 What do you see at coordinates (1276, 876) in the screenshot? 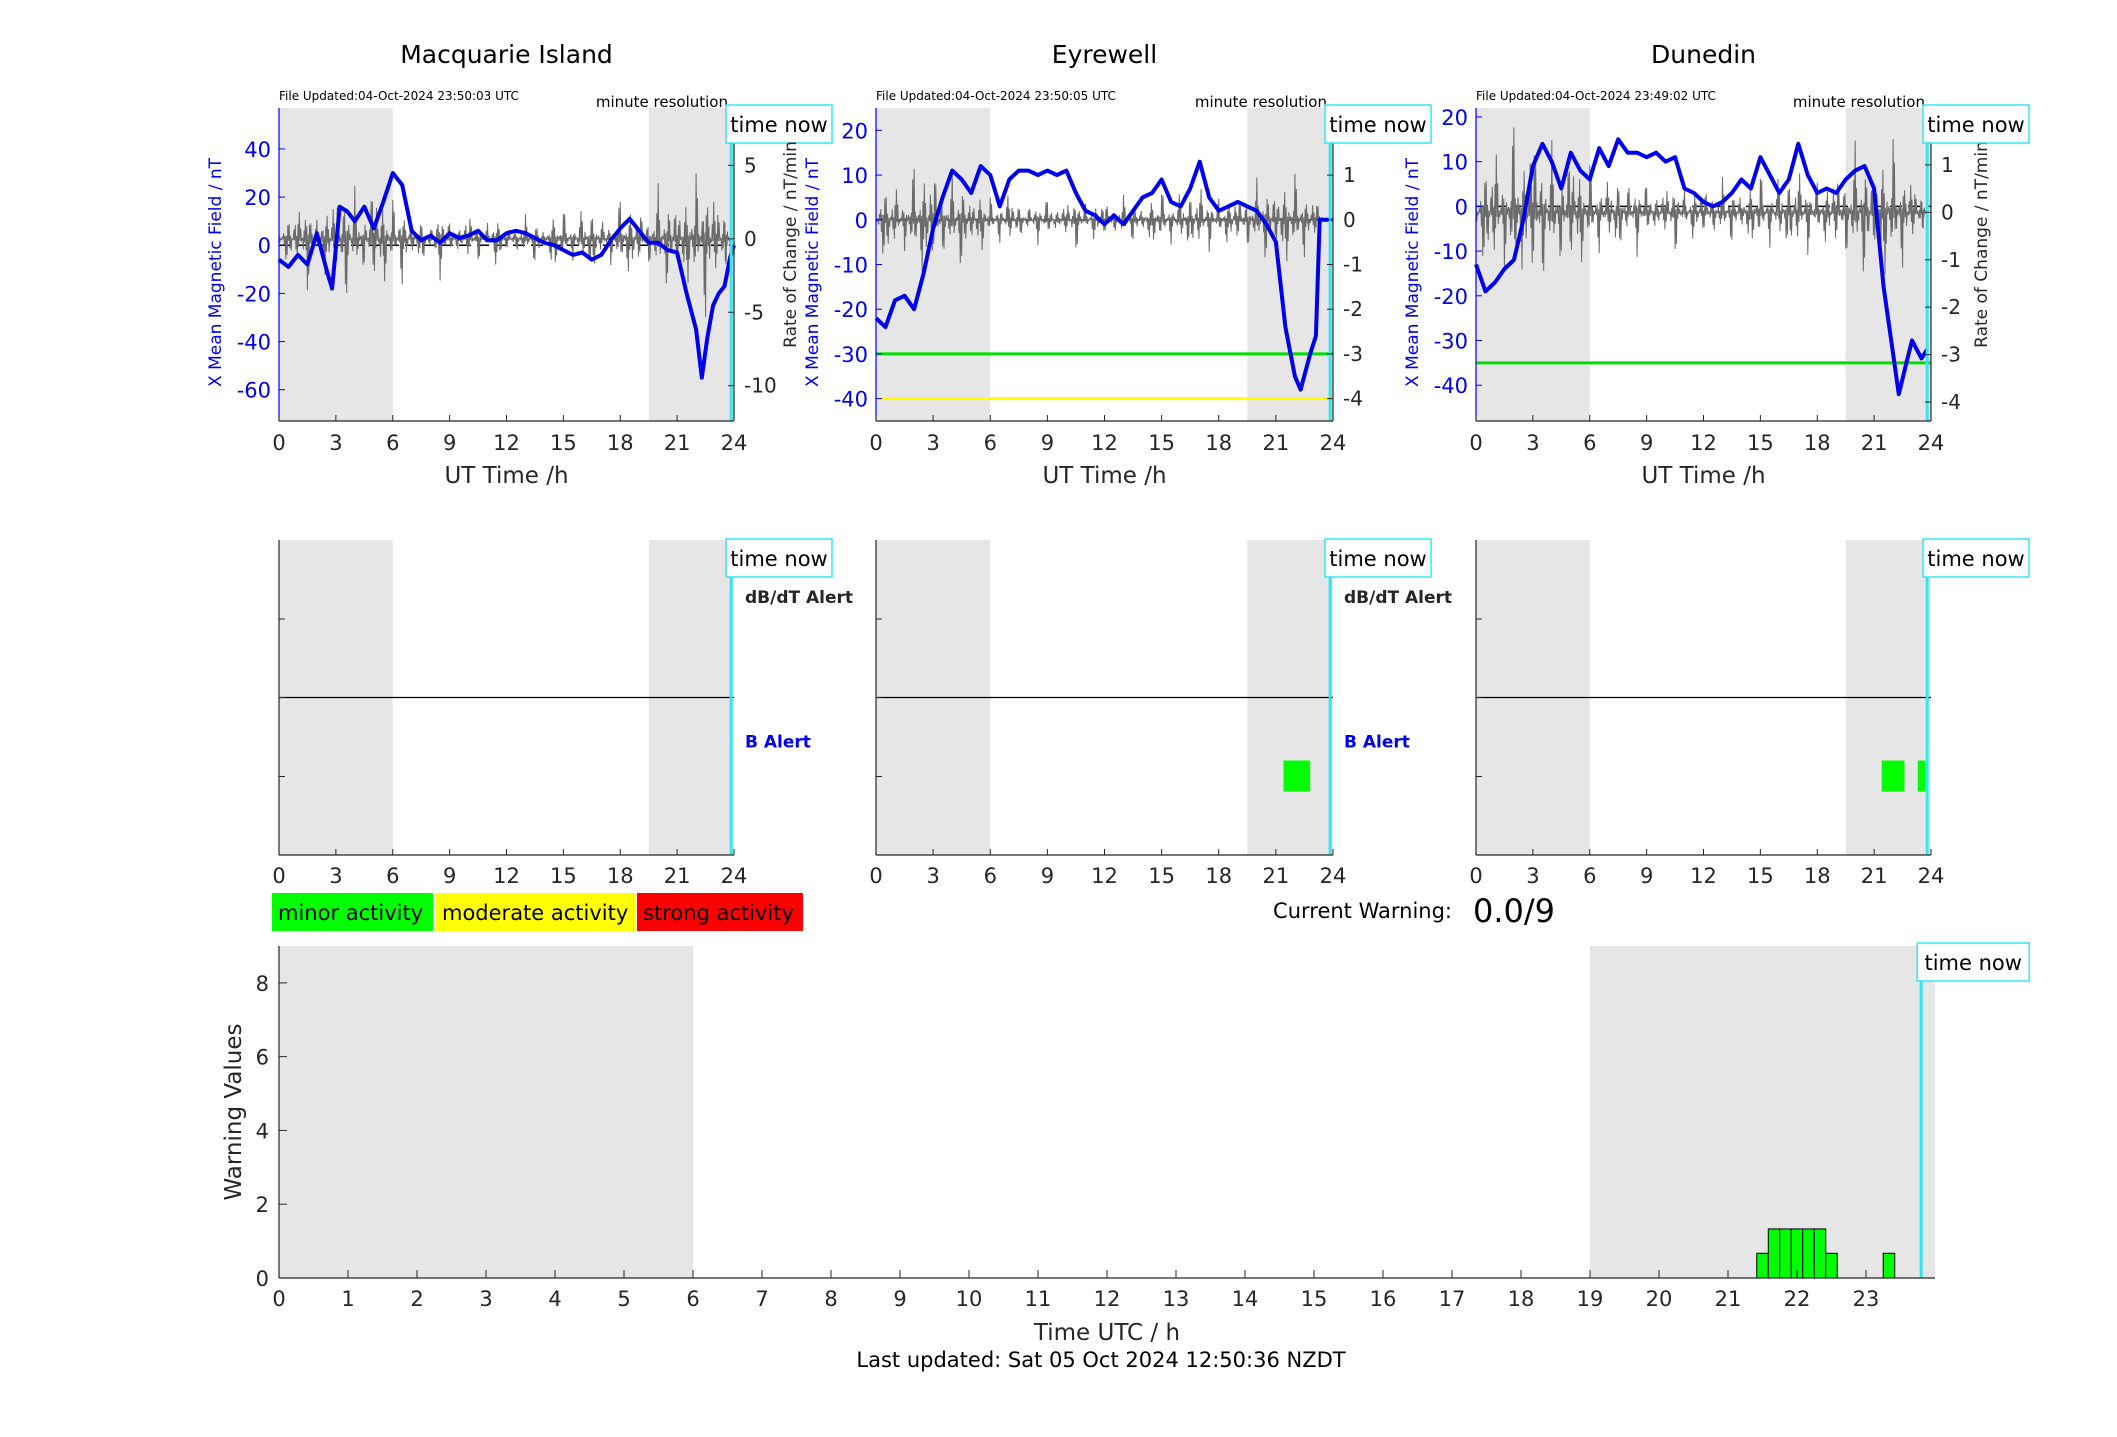
I see `station-1-alert-x-tick-label: 21` at bounding box center [1276, 876].